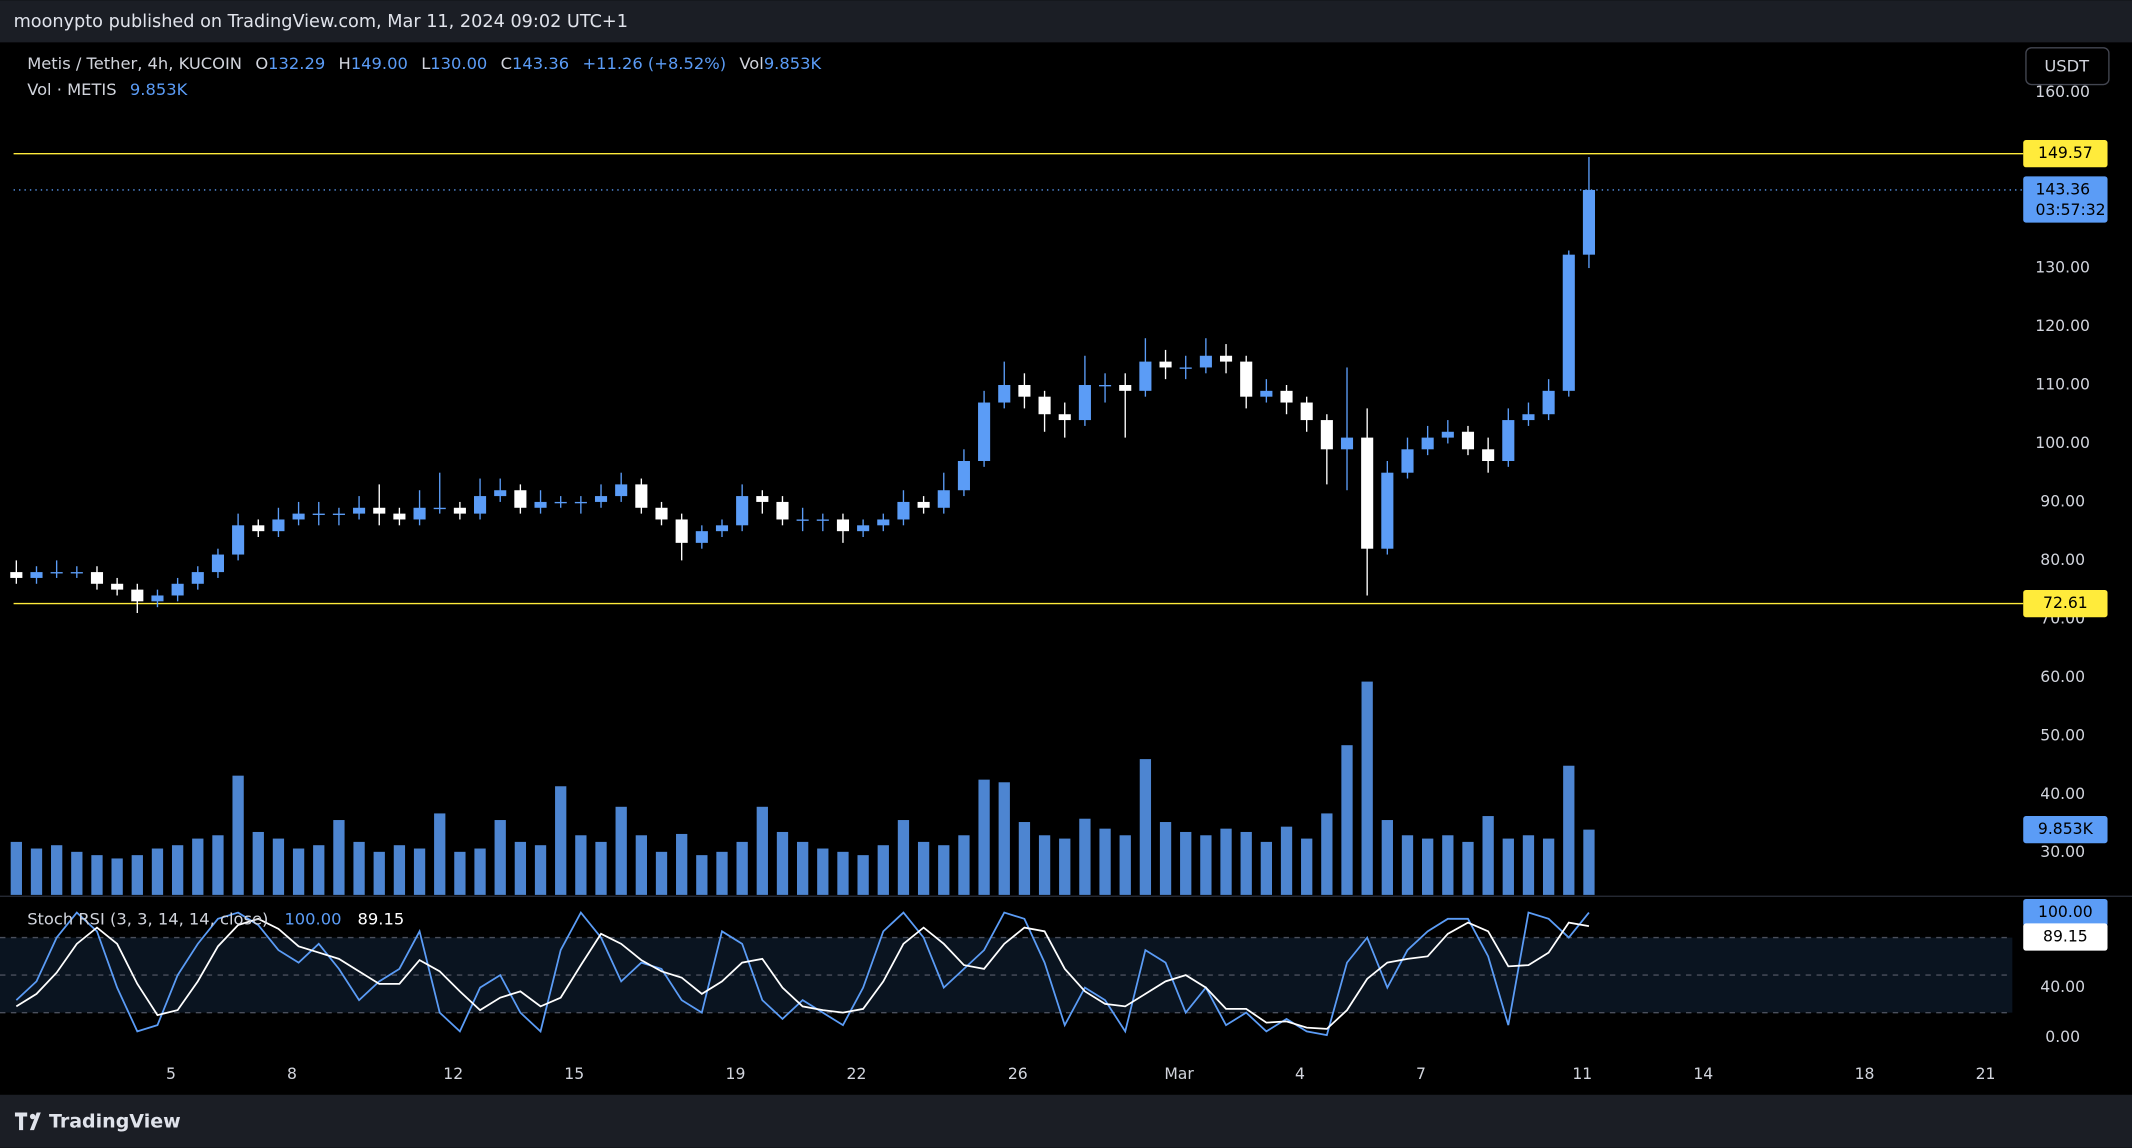 This screenshot has width=2132, height=1148. I want to click on x-tick-label: 11, so click(1582, 1073).